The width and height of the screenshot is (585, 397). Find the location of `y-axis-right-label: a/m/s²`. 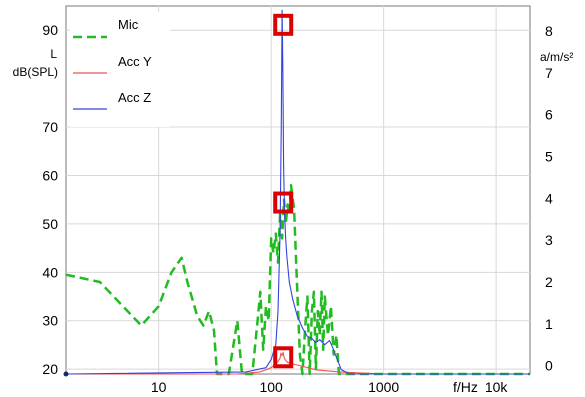

y-axis-right-label: a/m/s² is located at coordinates (556, 57).